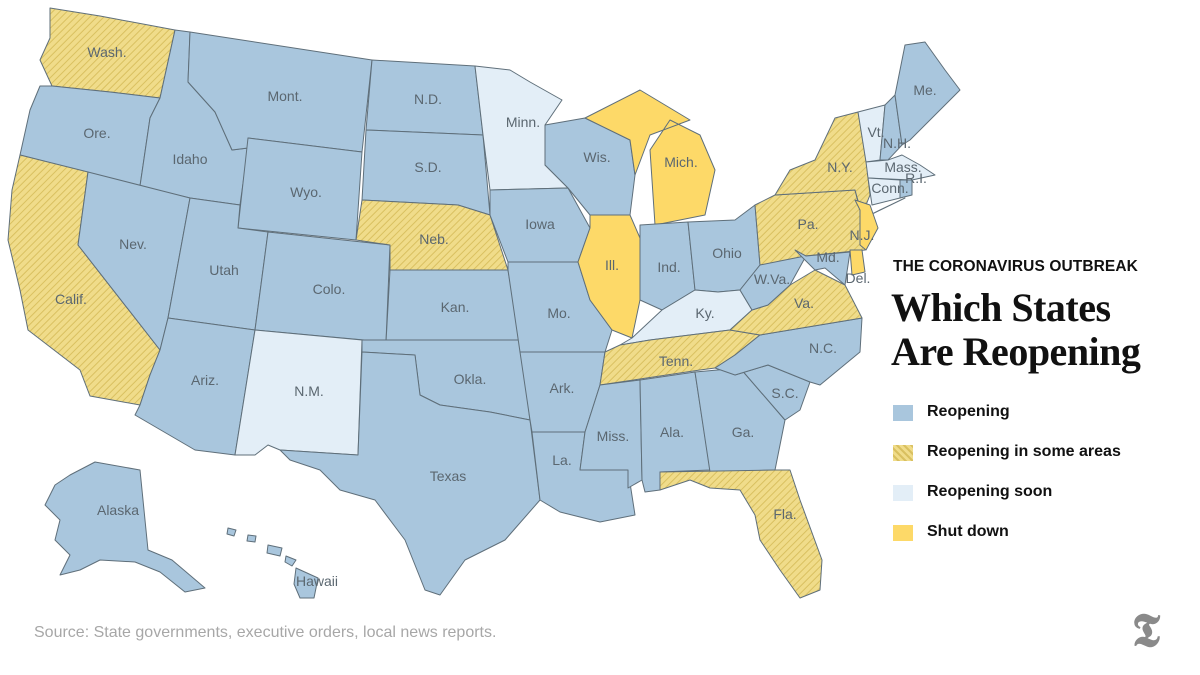 The image size is (1200, 675). Describe the element at coordinates (858, 278) in the screenshot. I see `label-de: Del.` at that location.